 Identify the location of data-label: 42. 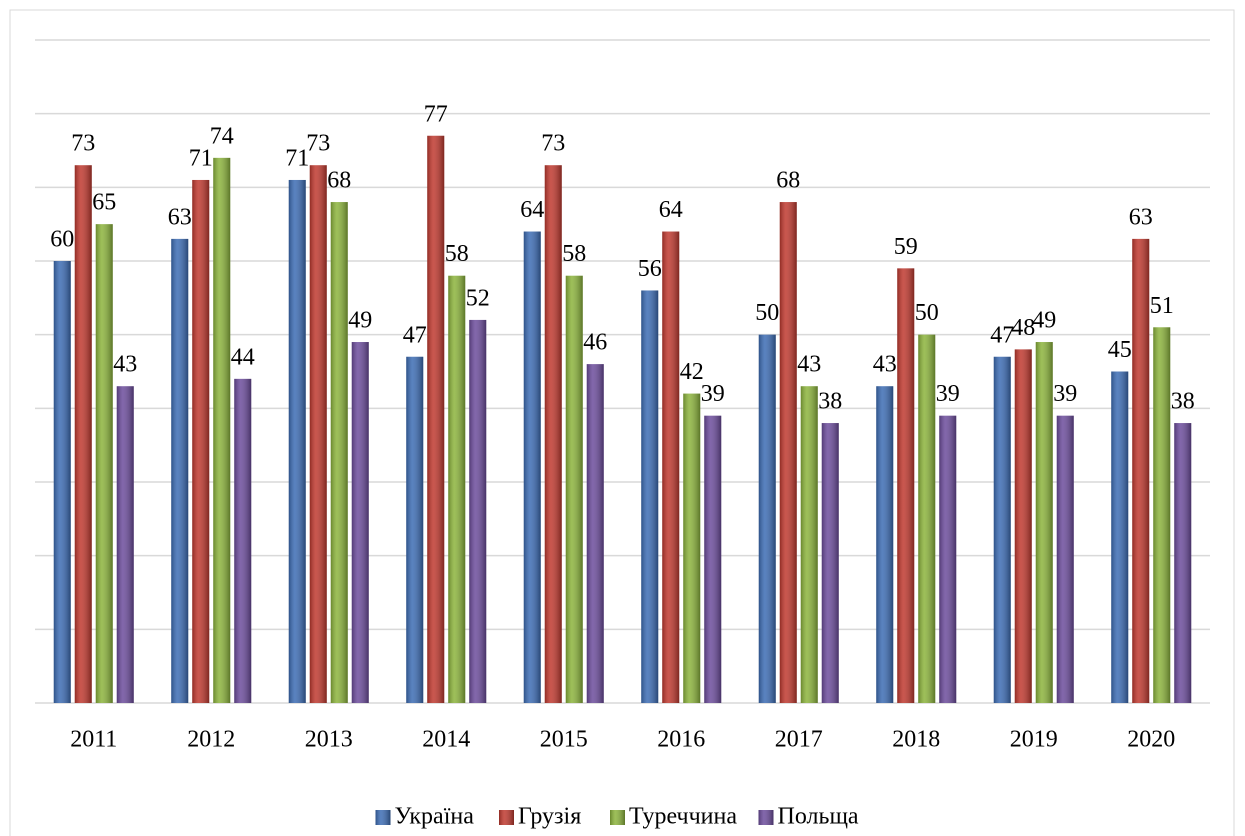
(692, 372).